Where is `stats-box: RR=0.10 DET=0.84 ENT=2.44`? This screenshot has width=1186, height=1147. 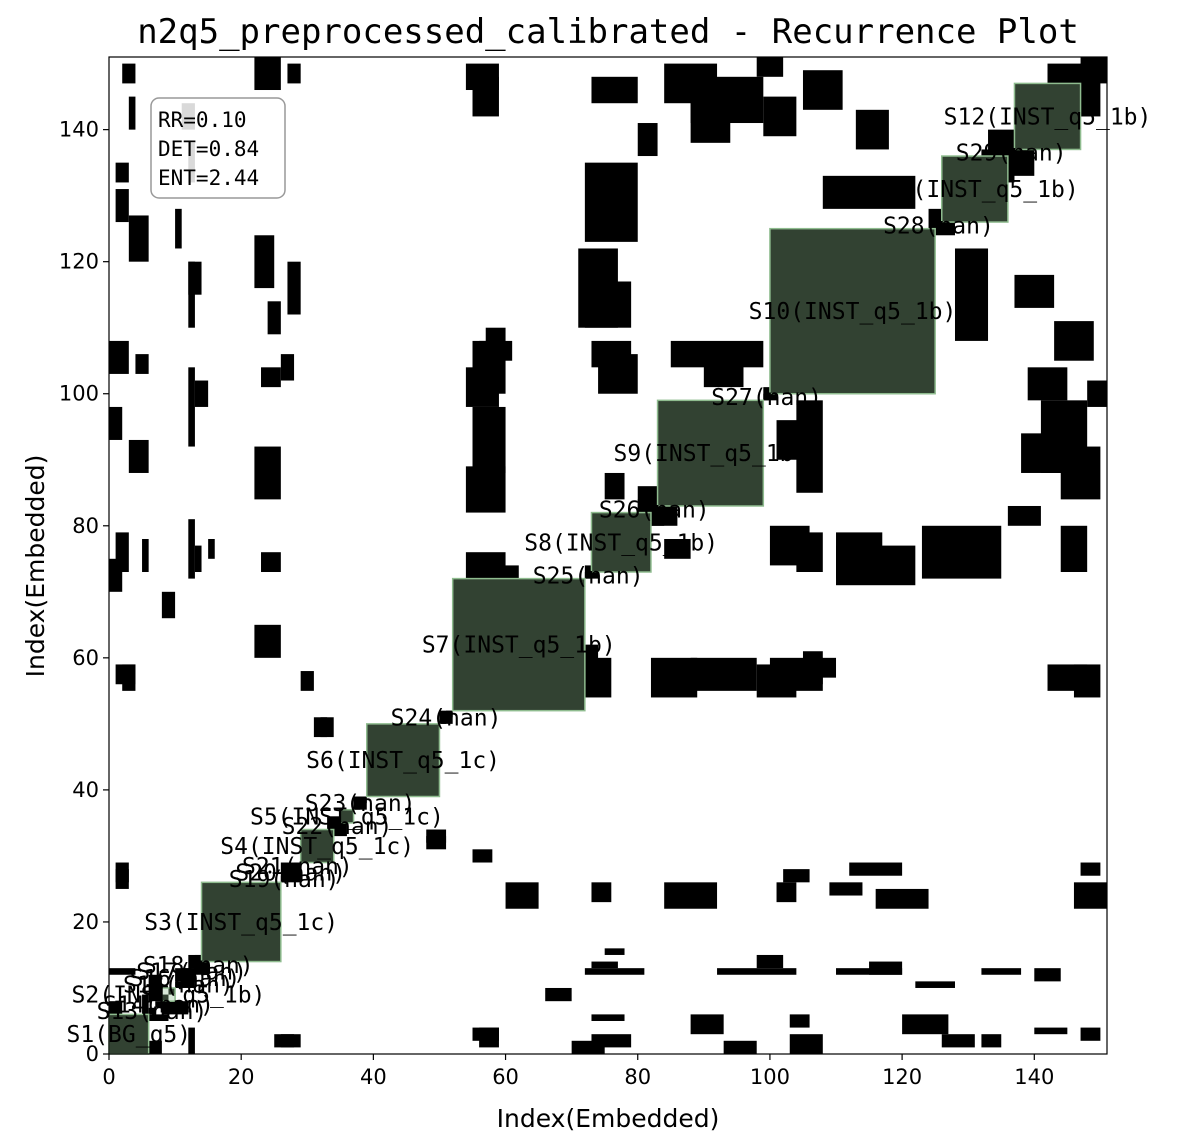 stats-box: RR=0.10 DET=0.84 ENT=2.44 is located at coordinates (218, 148).